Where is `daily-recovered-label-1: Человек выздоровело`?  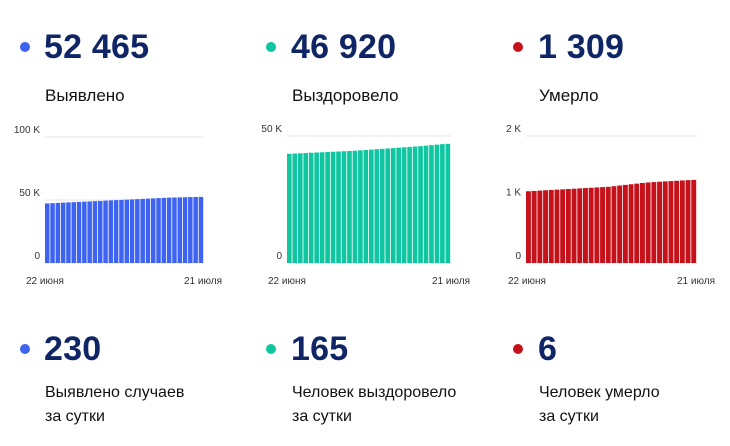 daily-recovered-label-1: Человек выздоровело is located at coordinates (374, 392).